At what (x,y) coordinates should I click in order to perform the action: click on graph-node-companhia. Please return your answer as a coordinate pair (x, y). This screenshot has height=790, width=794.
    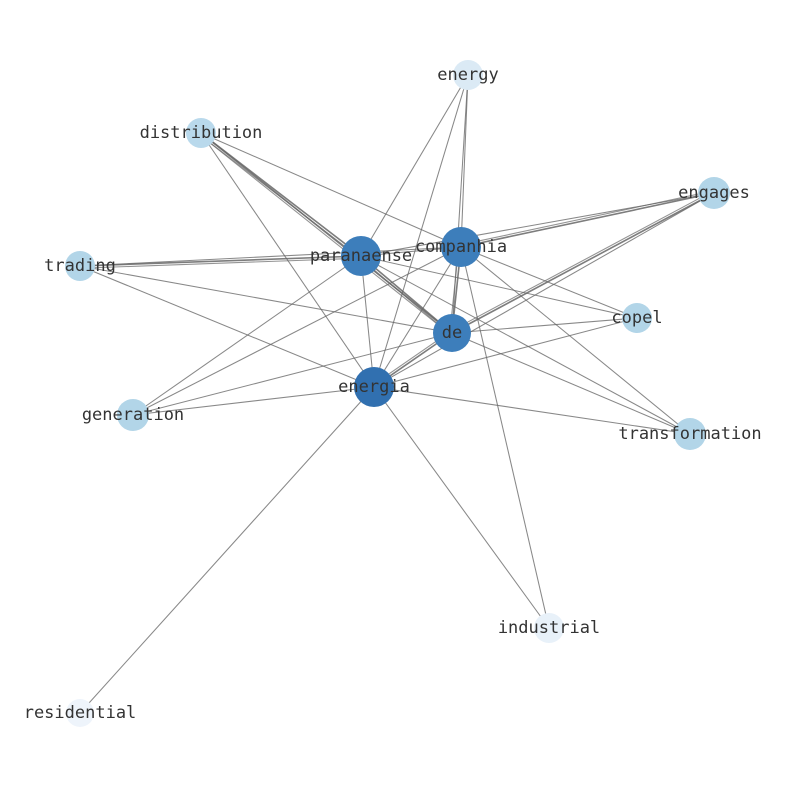
    Looking at the image, I should click on (461, 247).